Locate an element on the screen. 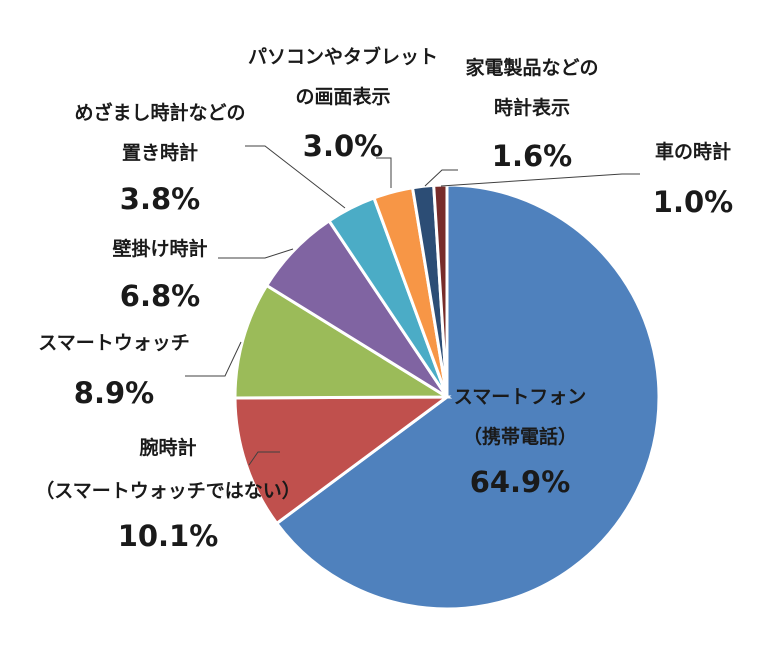 The width and height of the screenshot is (783, 650). slice-label-4-line-0: めざまし時計などの is located at coordinates (159, 112).